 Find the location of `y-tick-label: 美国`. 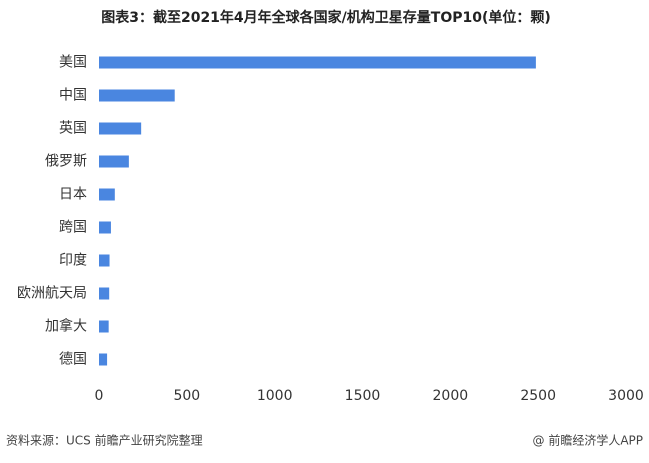

y-tick-label: 美国 is located at coordinates (73, 63).